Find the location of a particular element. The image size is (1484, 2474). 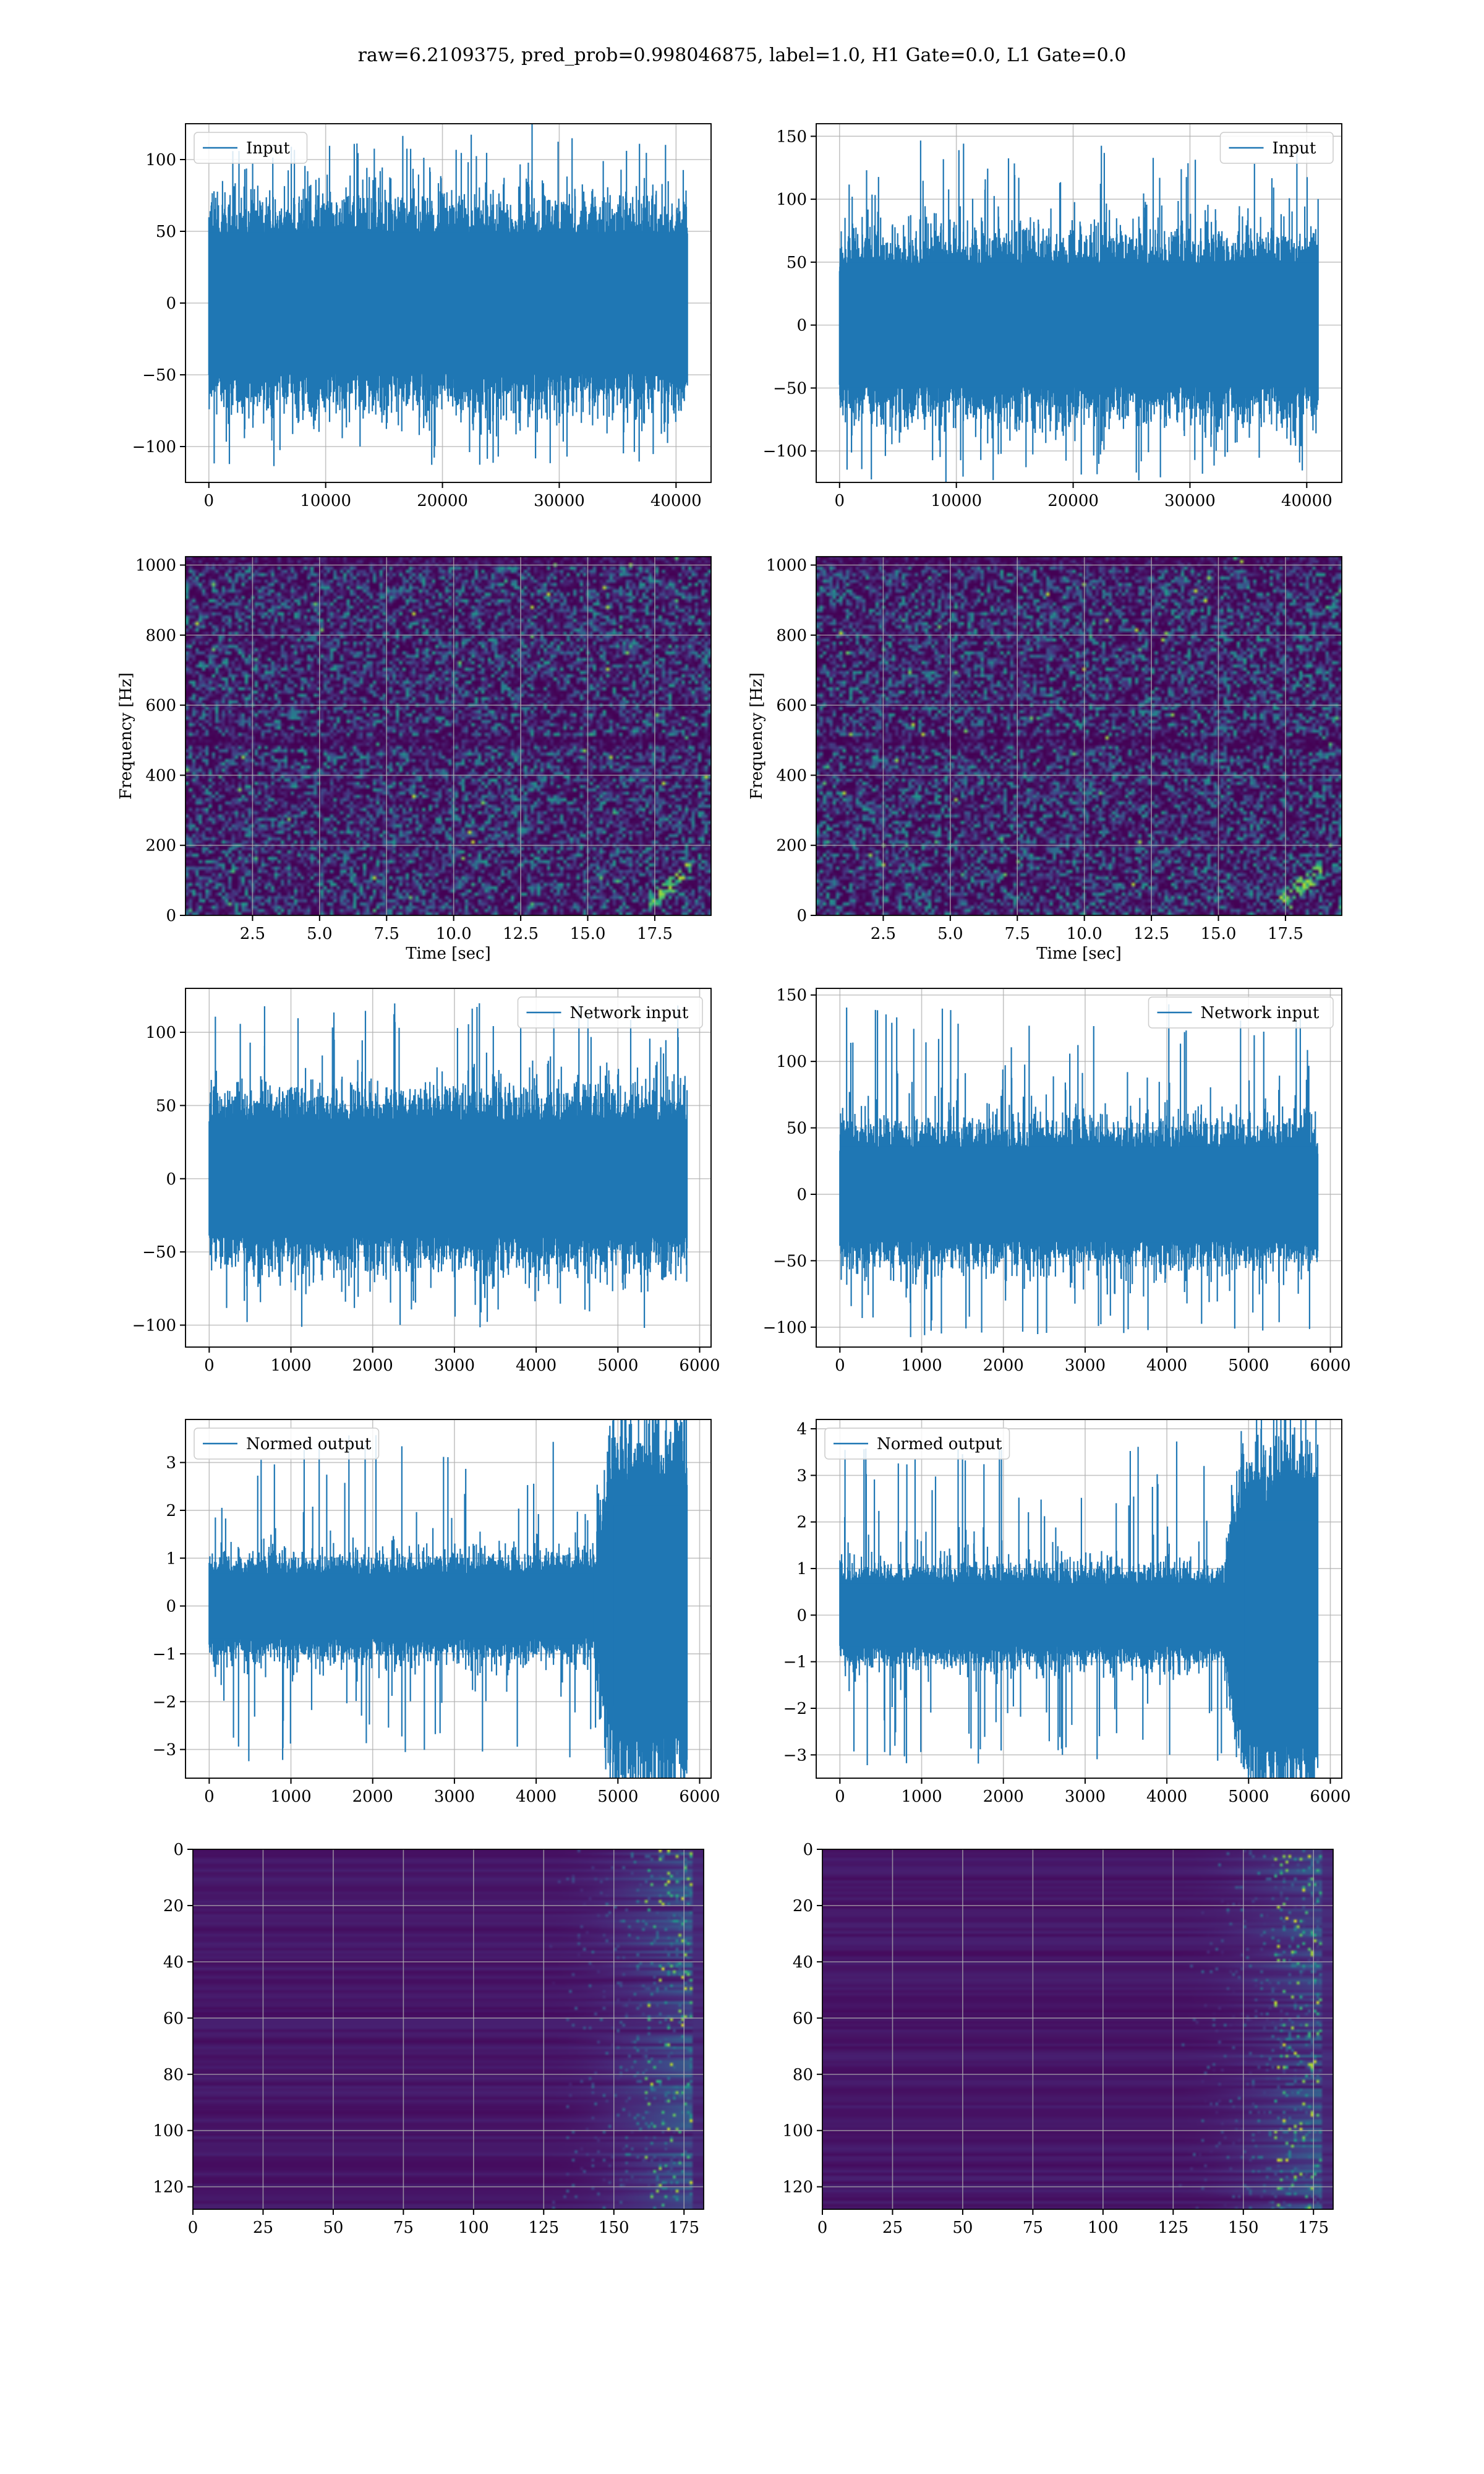

h1-normed-output-legend: Normed output is located at coordinates (287, 1444).